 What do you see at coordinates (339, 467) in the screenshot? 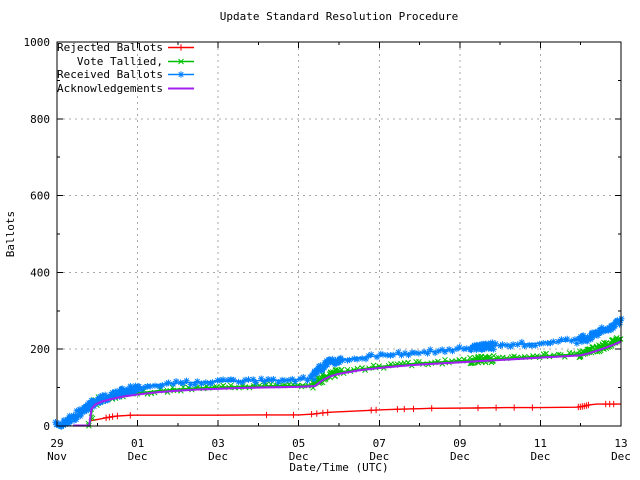
I see `x-axis-label: Date/Time (UTC)` at bounding box center [339, 467].